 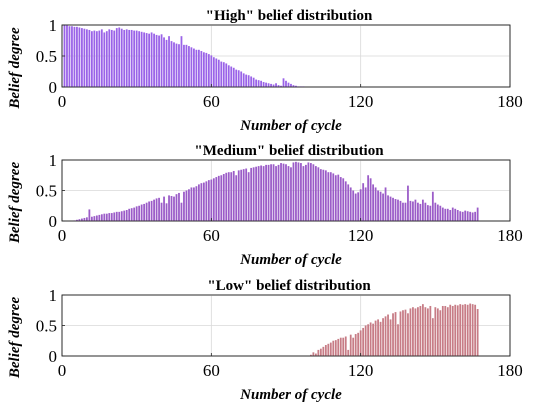 I want to click on chart-title: "Medium" belief distribution, so click(x=289, y=151).